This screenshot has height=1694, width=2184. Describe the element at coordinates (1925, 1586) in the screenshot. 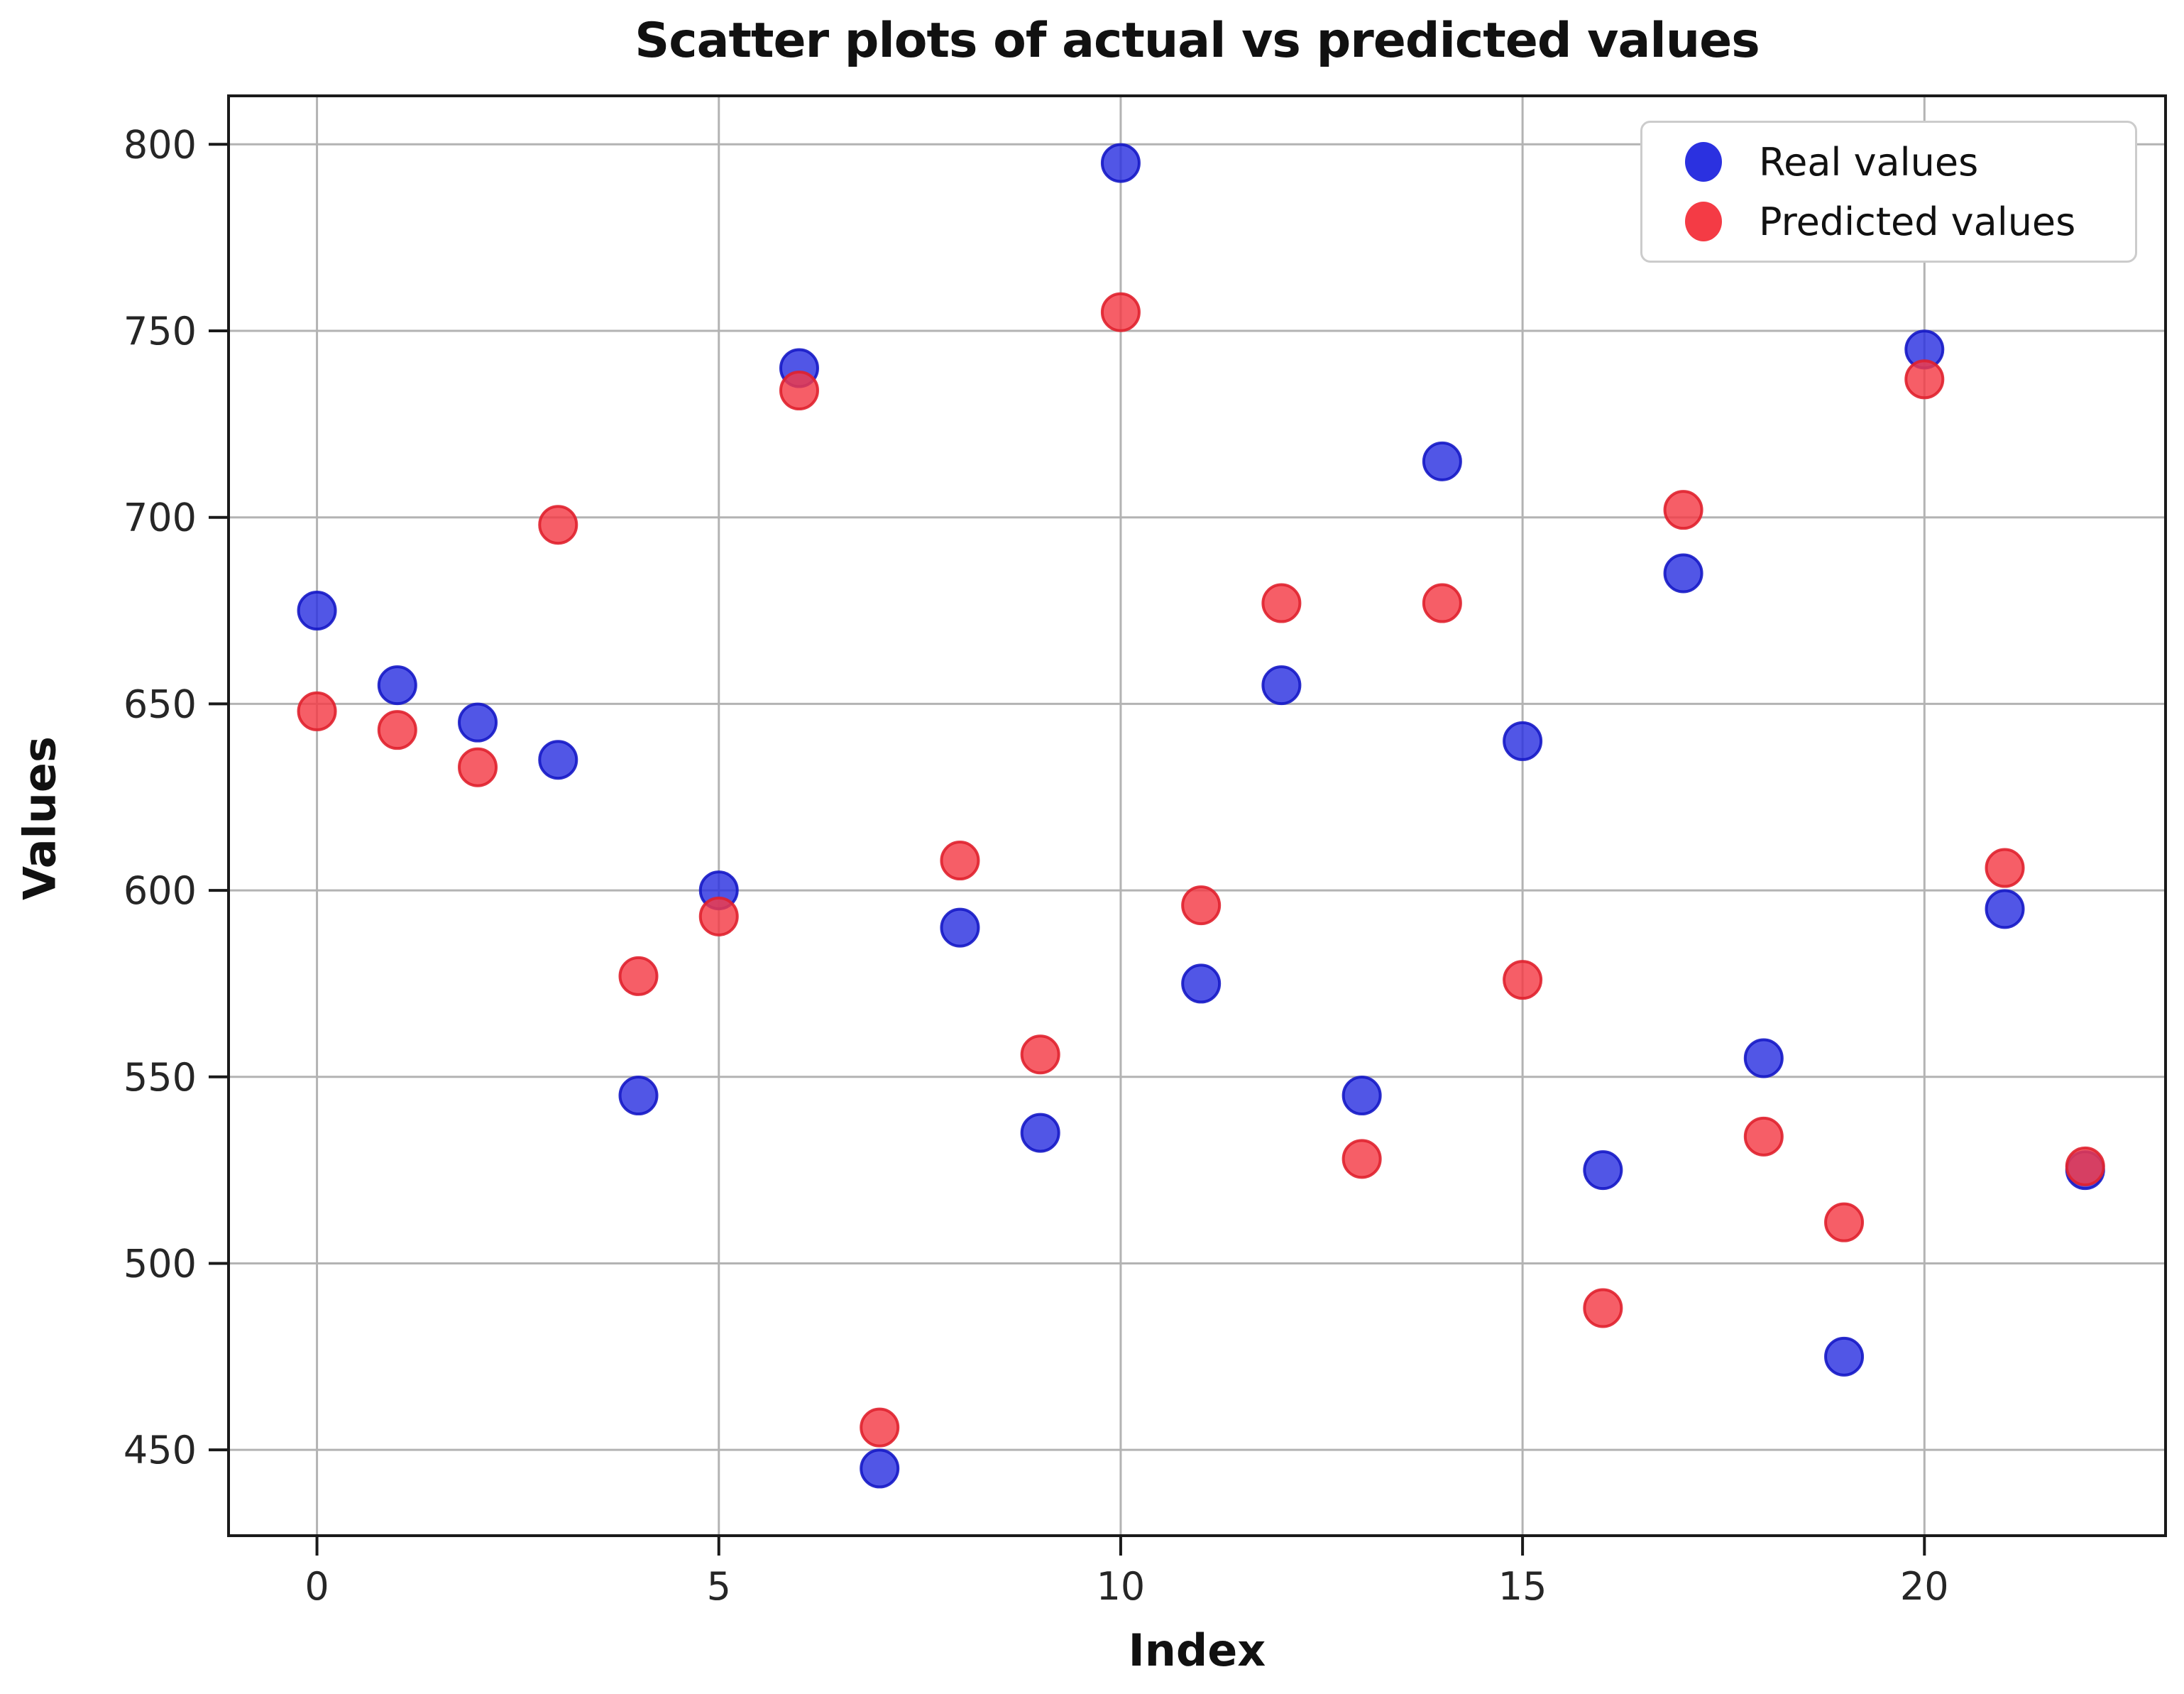

I see `x-tick-label: 20` at that location.